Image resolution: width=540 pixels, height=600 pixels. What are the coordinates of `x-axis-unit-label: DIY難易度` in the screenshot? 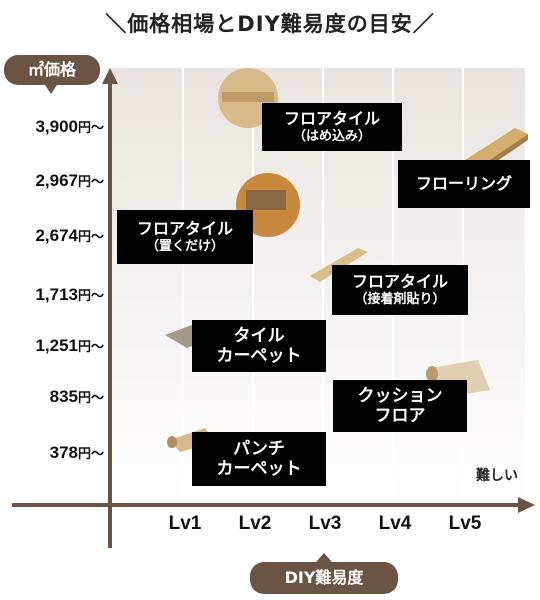 It's located at (324, 578).